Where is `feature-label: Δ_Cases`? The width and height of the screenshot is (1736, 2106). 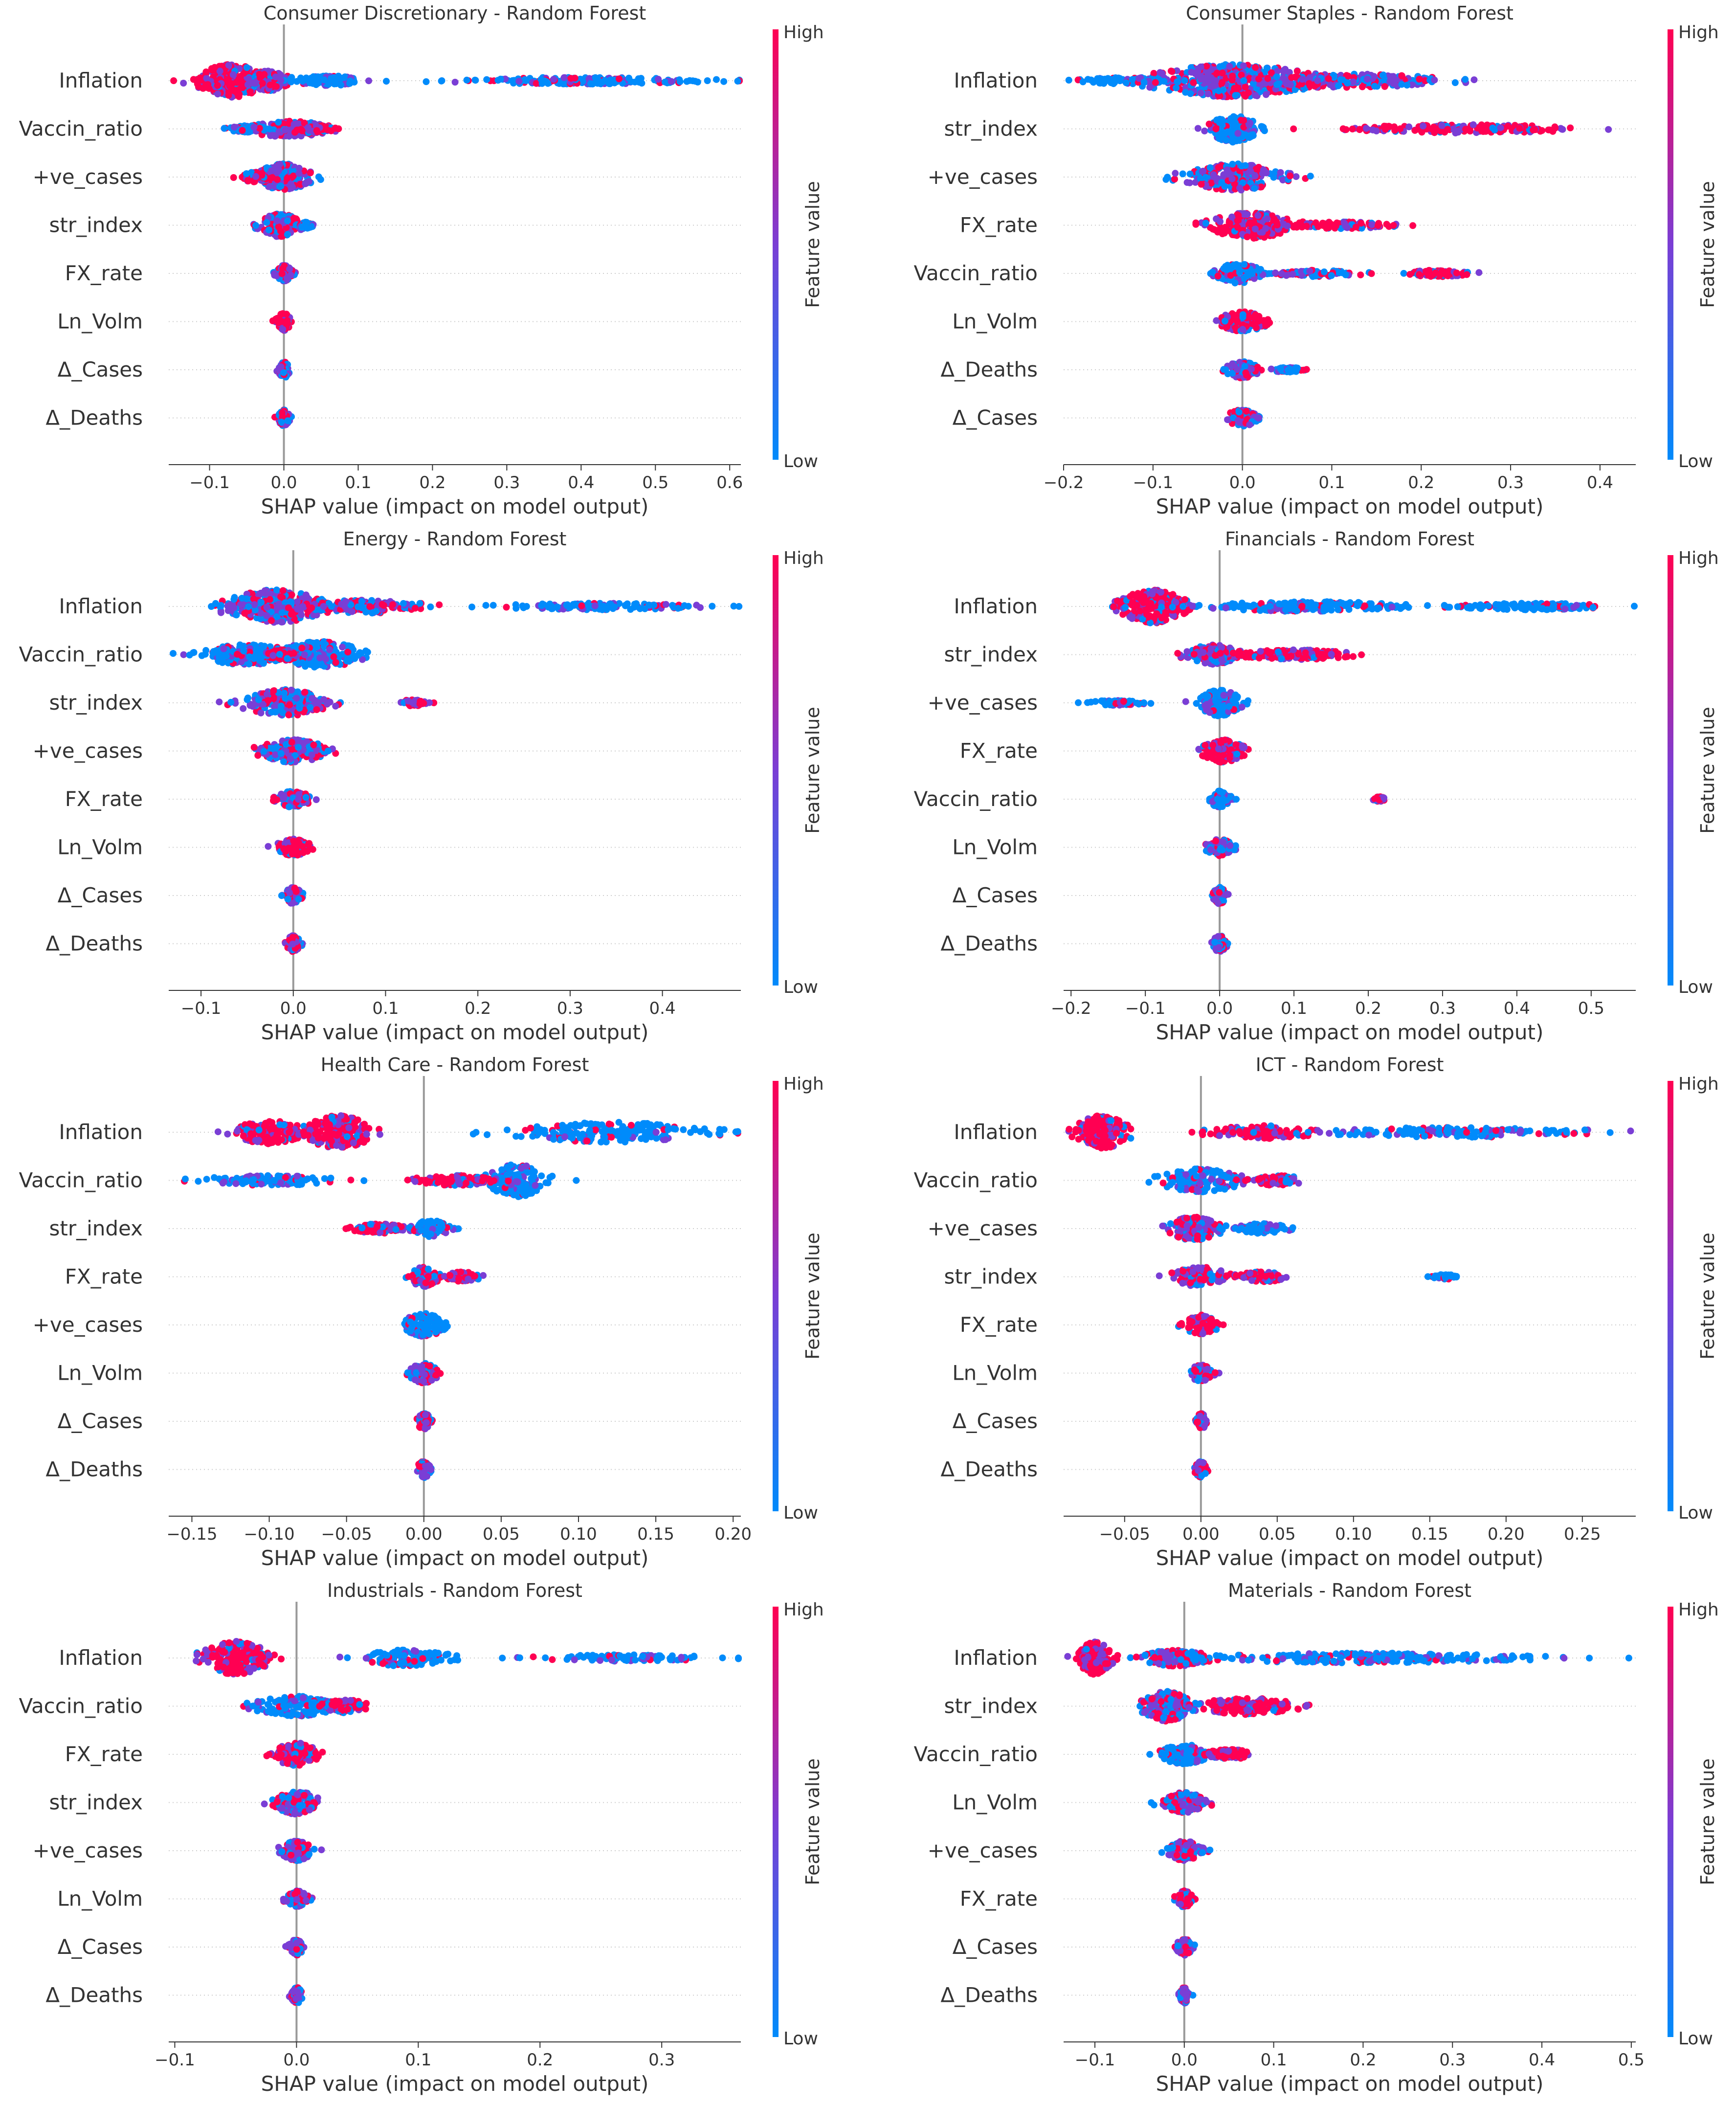
feature-label: Δ_Cases is located at coordinates (100, 895).